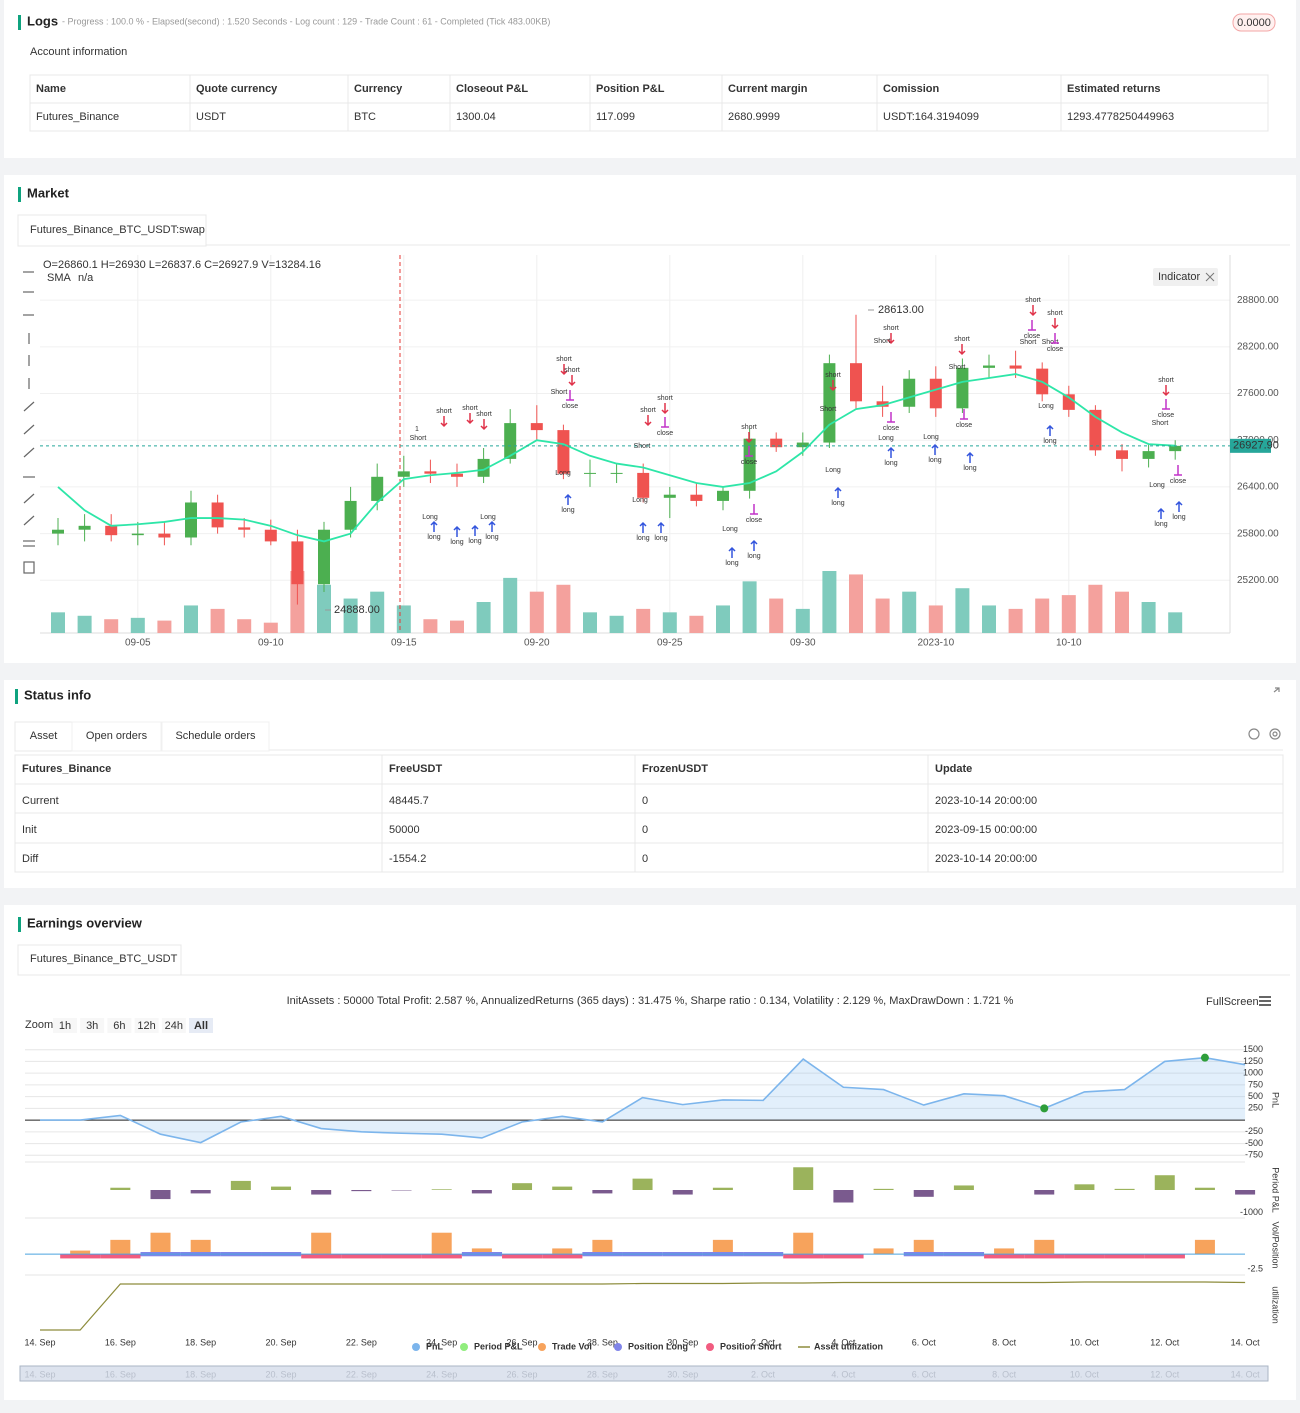 The height and width of the screenshot is (1413, 1300). What do you see at coordinates (1258, 580) in the screenshot?
I see `y-tick-label: 25200.00` at bounding box center [1258, 580].